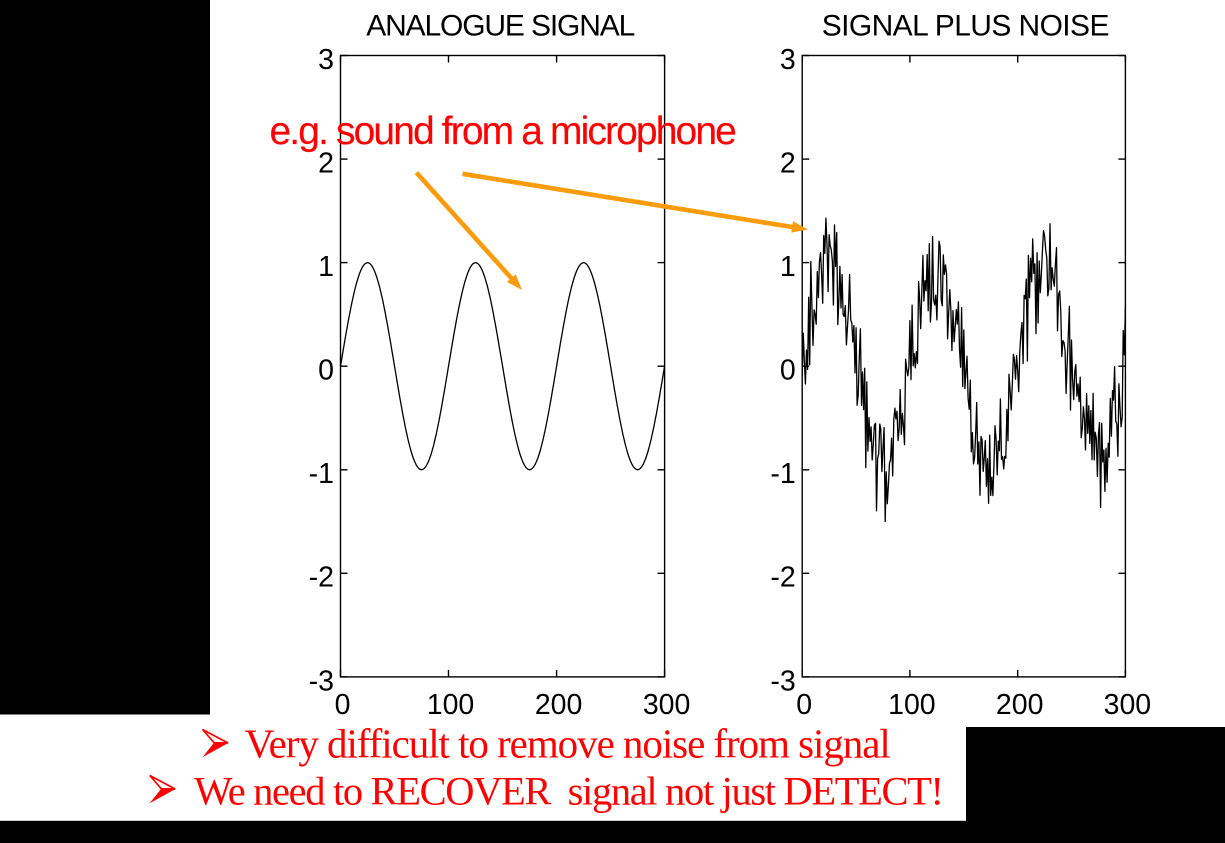  What do you see at coordinates (500, 26) in the screenshot?
I see `svg-text: ANALOGUE SIGNAL` at bounding box center [500, 26].